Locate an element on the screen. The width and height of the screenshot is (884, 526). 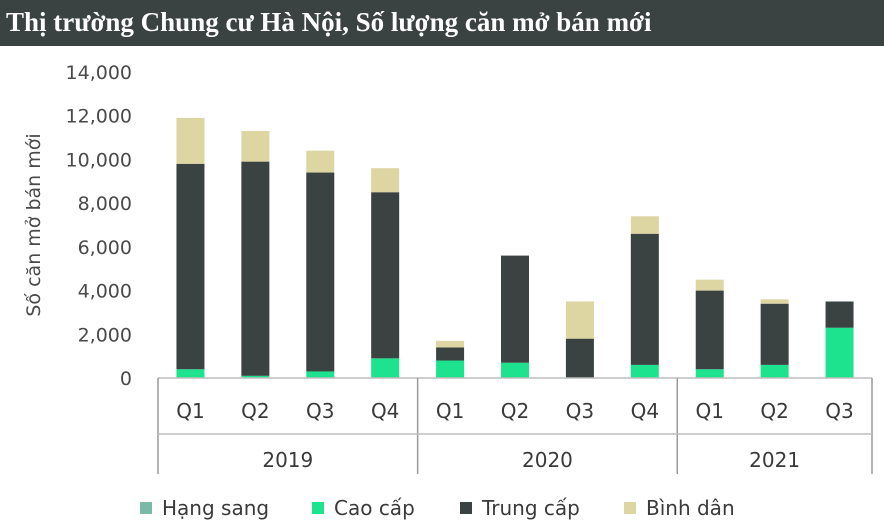
y-tick-label: 4,000 is located at coordinates (105, 292).